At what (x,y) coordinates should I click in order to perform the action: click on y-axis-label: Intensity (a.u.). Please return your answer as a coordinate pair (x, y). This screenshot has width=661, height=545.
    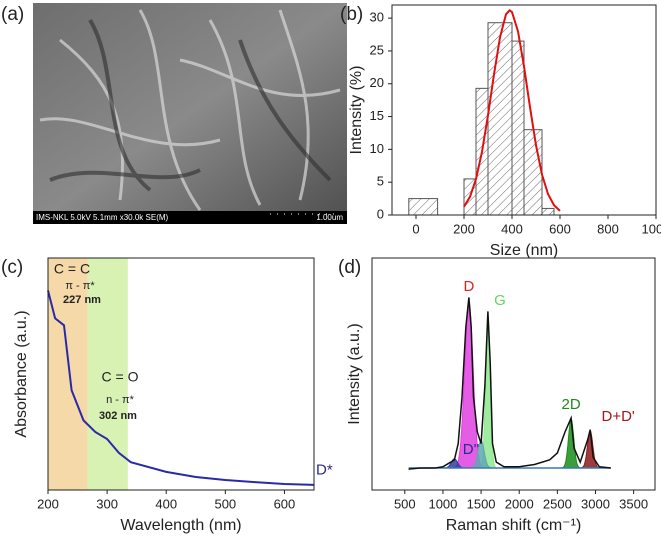
    Looking at the image, I should click on (354, 373).